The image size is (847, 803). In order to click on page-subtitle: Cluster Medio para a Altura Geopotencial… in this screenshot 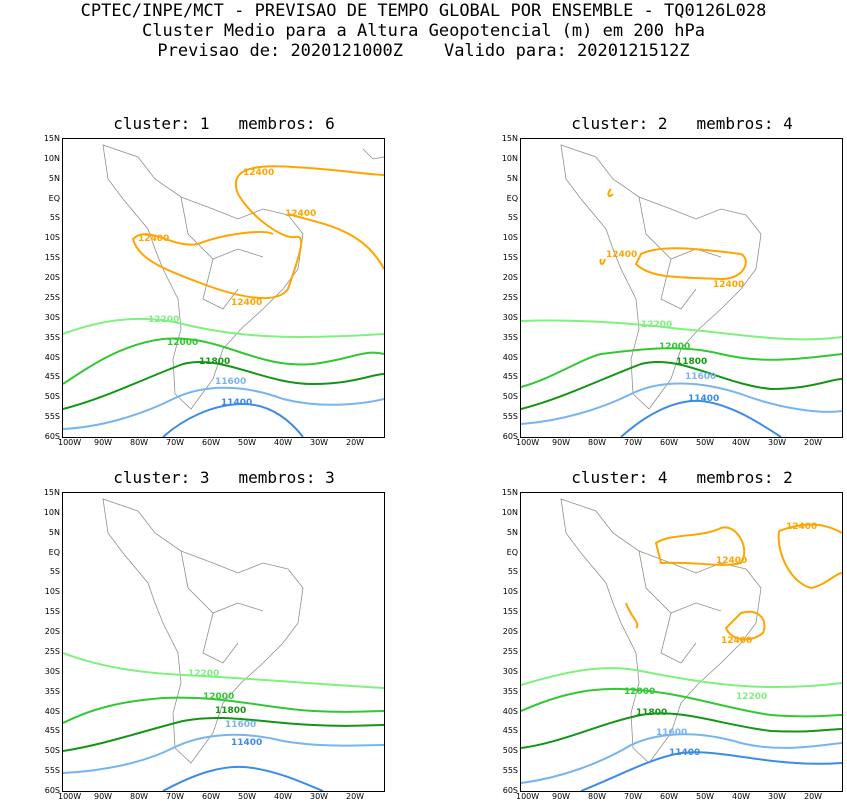, I will do `click(423, 31)`.